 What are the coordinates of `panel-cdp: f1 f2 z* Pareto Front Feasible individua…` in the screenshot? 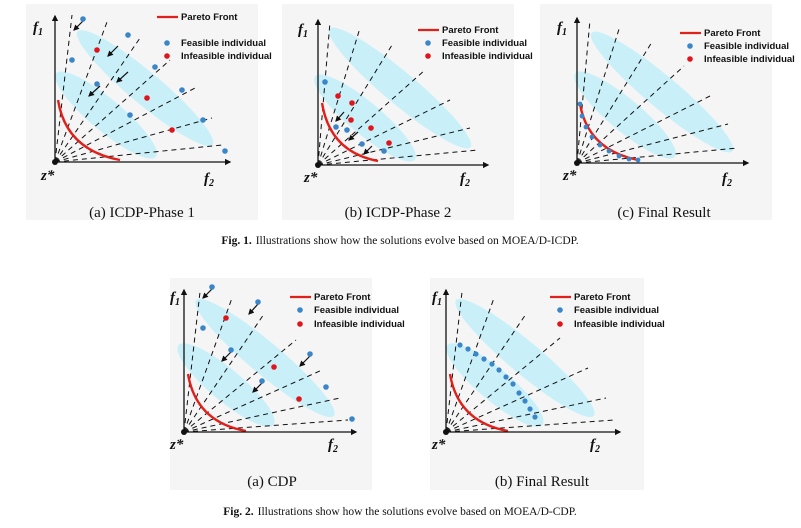 It's located at (287, 387).